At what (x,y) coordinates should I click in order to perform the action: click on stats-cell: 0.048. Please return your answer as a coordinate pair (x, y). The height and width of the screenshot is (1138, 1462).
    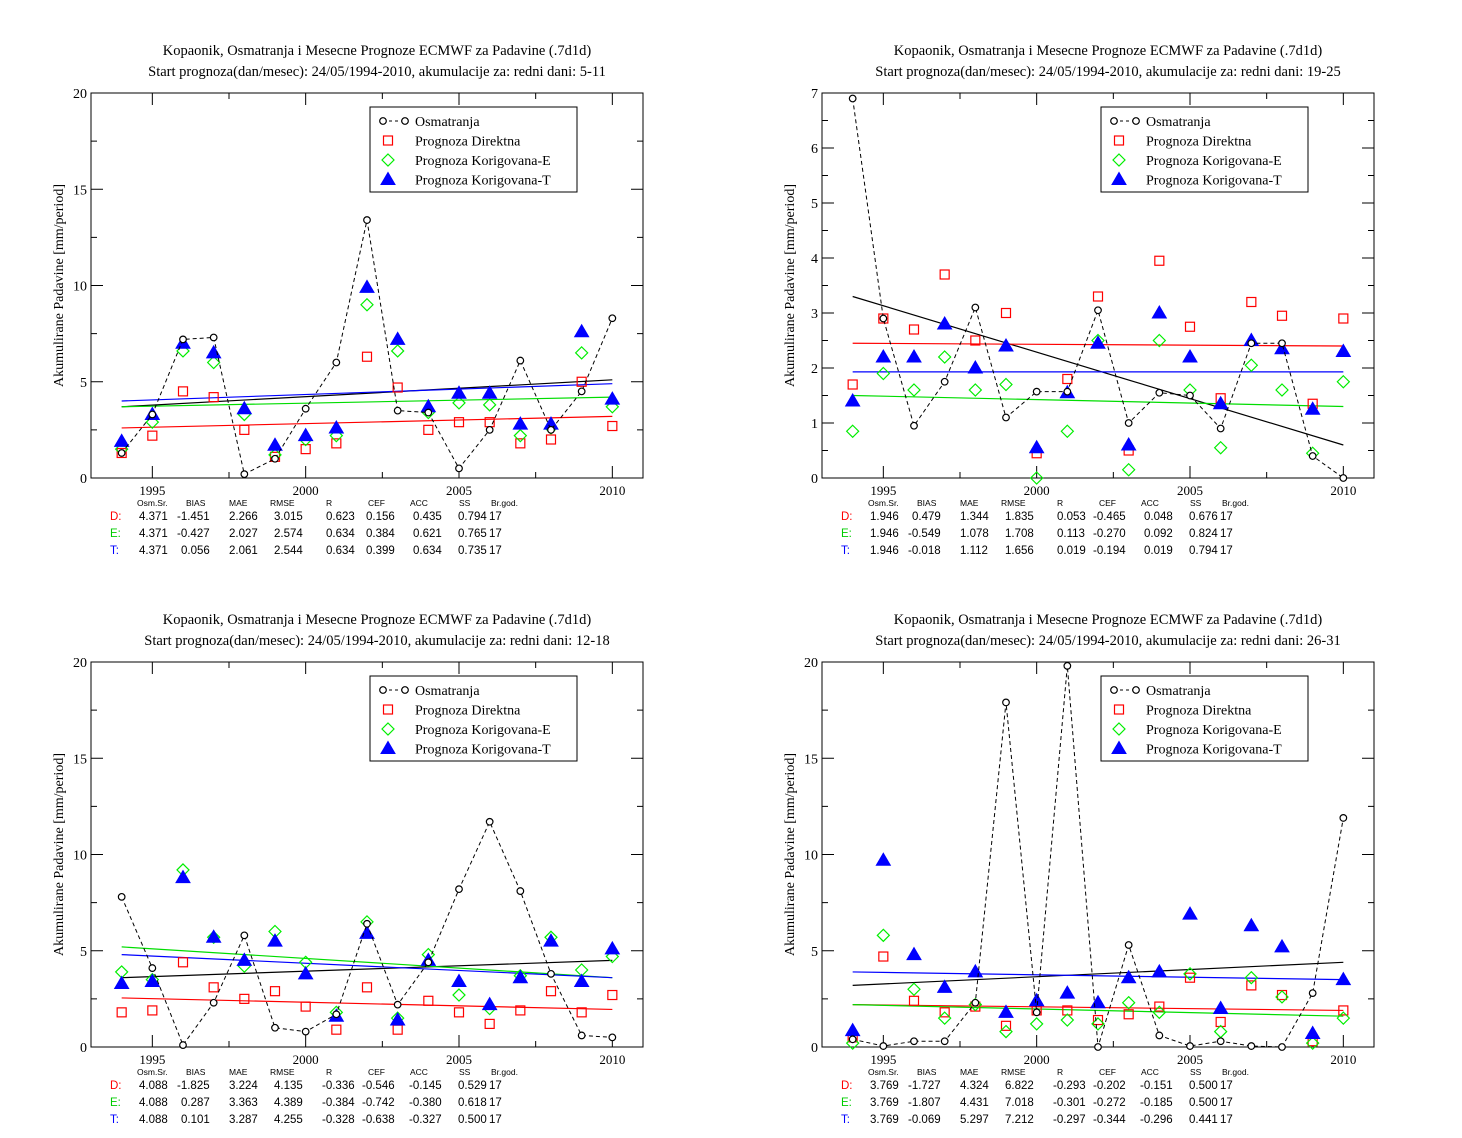
    Looking at the image, I should click on (1158, 517).